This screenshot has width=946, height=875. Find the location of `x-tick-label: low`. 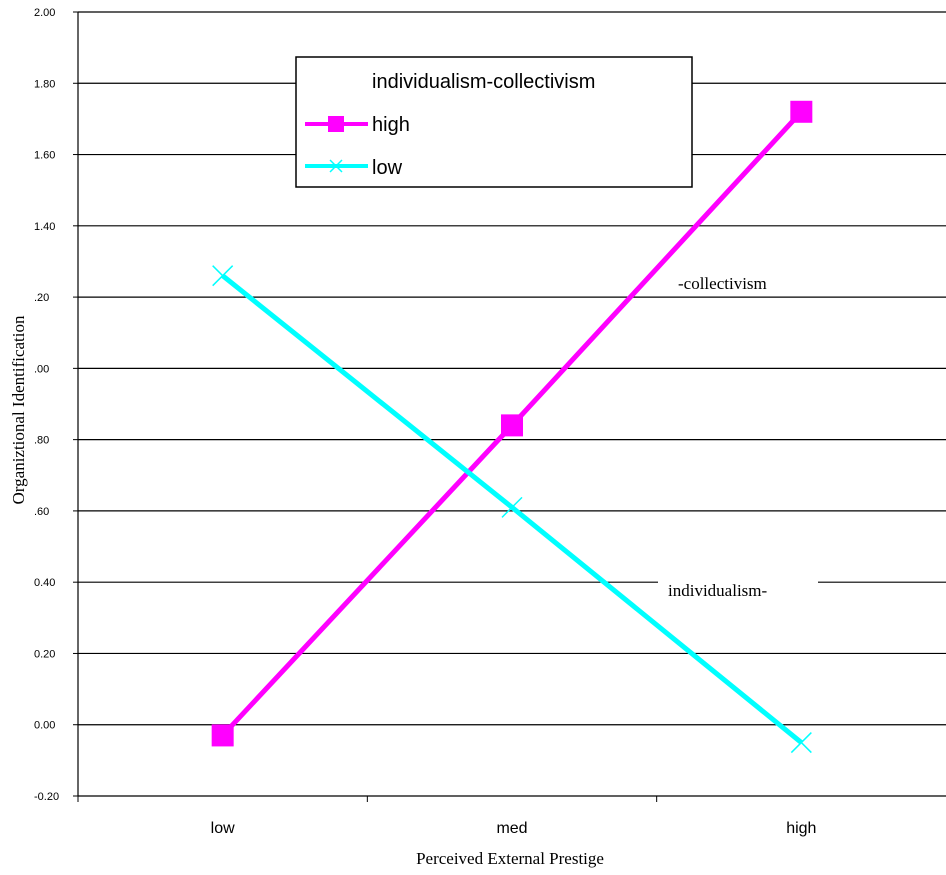

x-tick-label: low is located at coordinates (223, 828).